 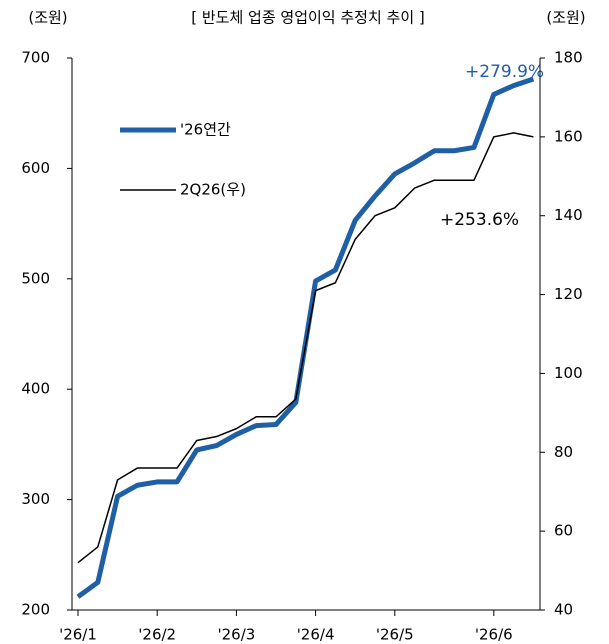 What do you see at coordinates (213, 190) in the screenshot?
I see `legend-label: 2Q26(우)` at bounding box center [213, 190].